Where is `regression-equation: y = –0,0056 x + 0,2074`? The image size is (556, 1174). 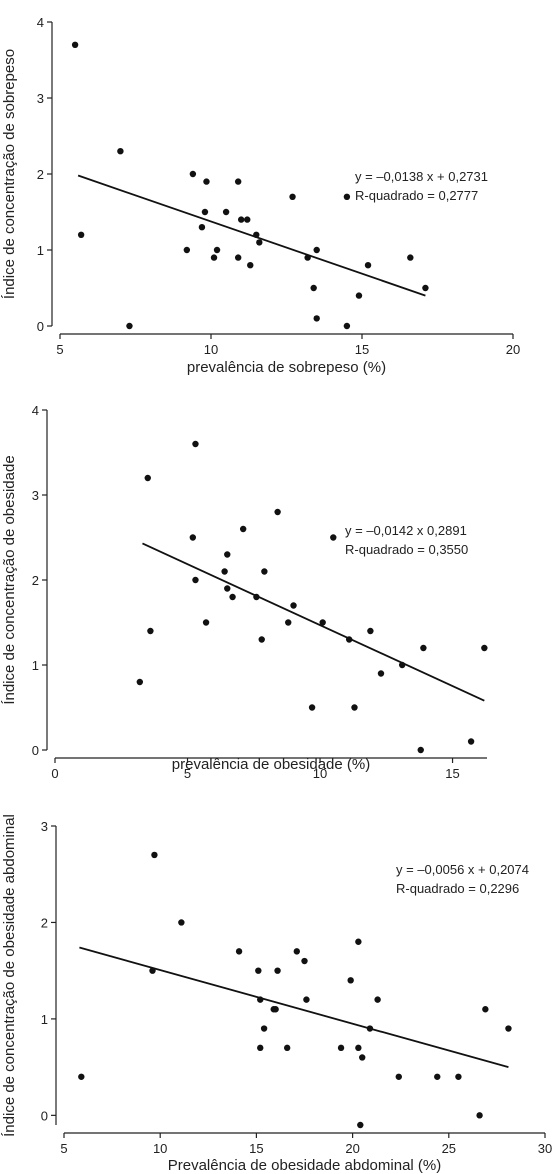
regression-equation: y = –0,0056 x + 0,2074 is located at coordinates (462, 869).